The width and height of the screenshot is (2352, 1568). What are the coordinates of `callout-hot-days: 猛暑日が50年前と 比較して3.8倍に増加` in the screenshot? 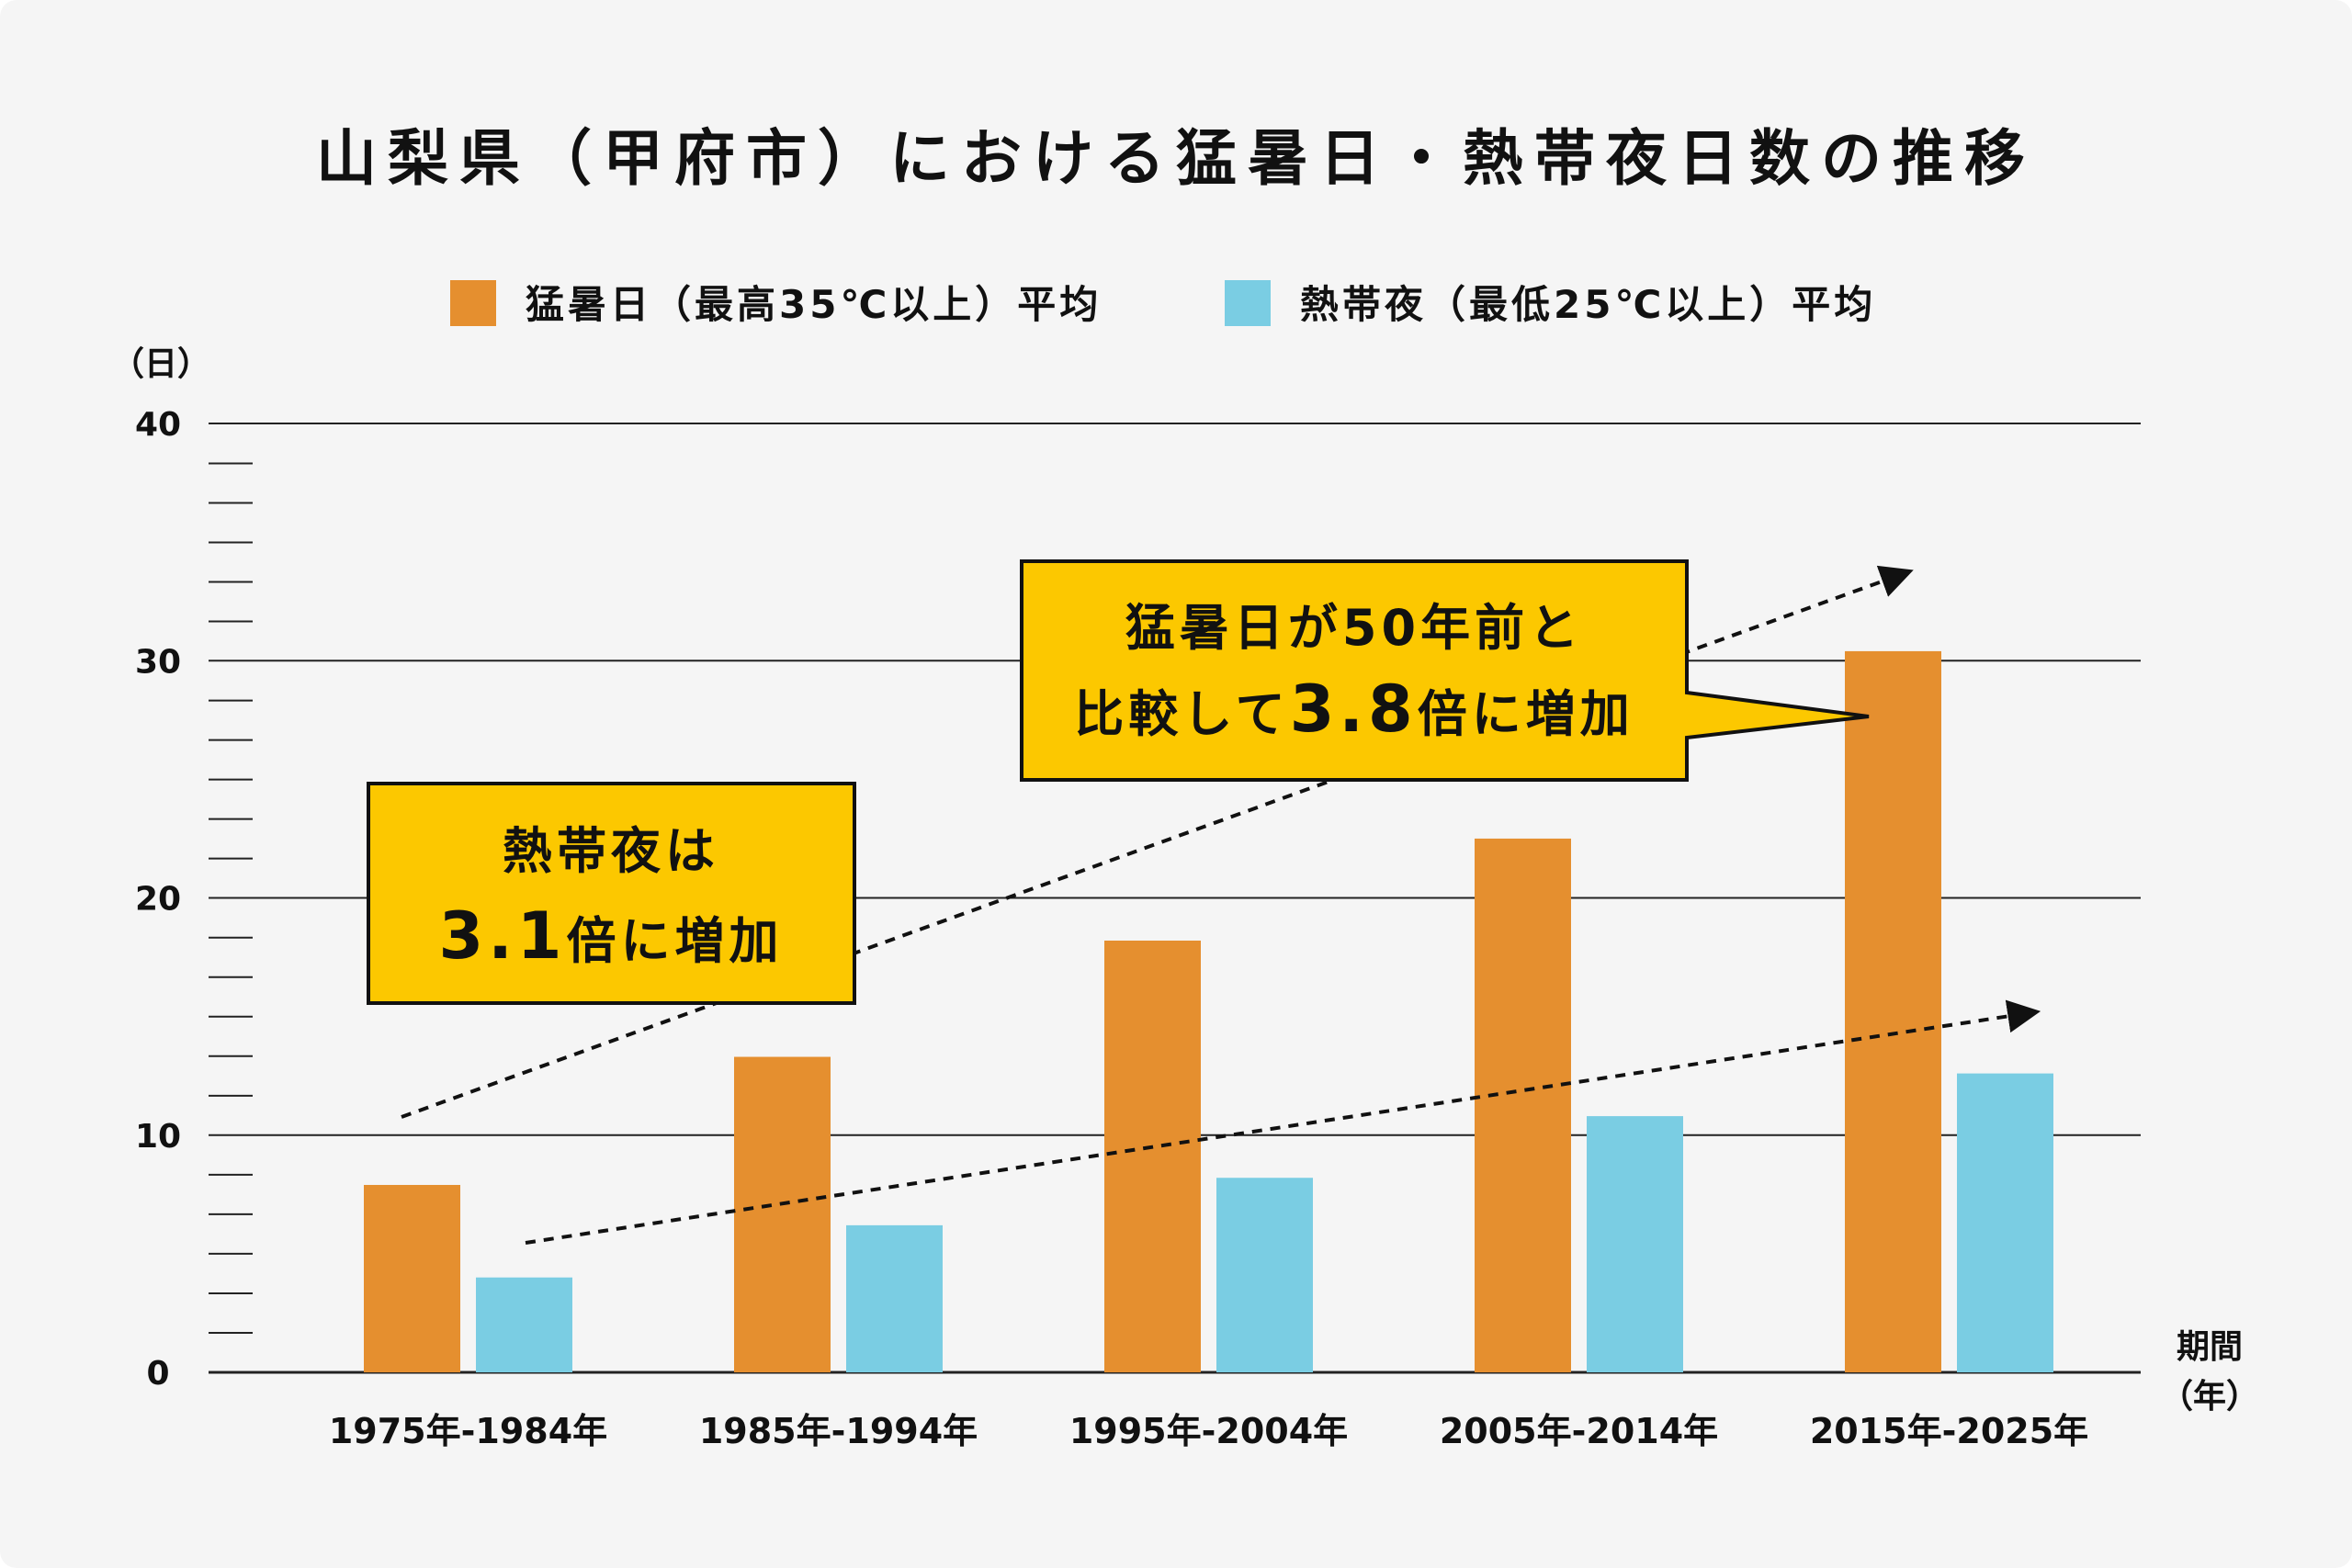 It's located at (1445, 671).